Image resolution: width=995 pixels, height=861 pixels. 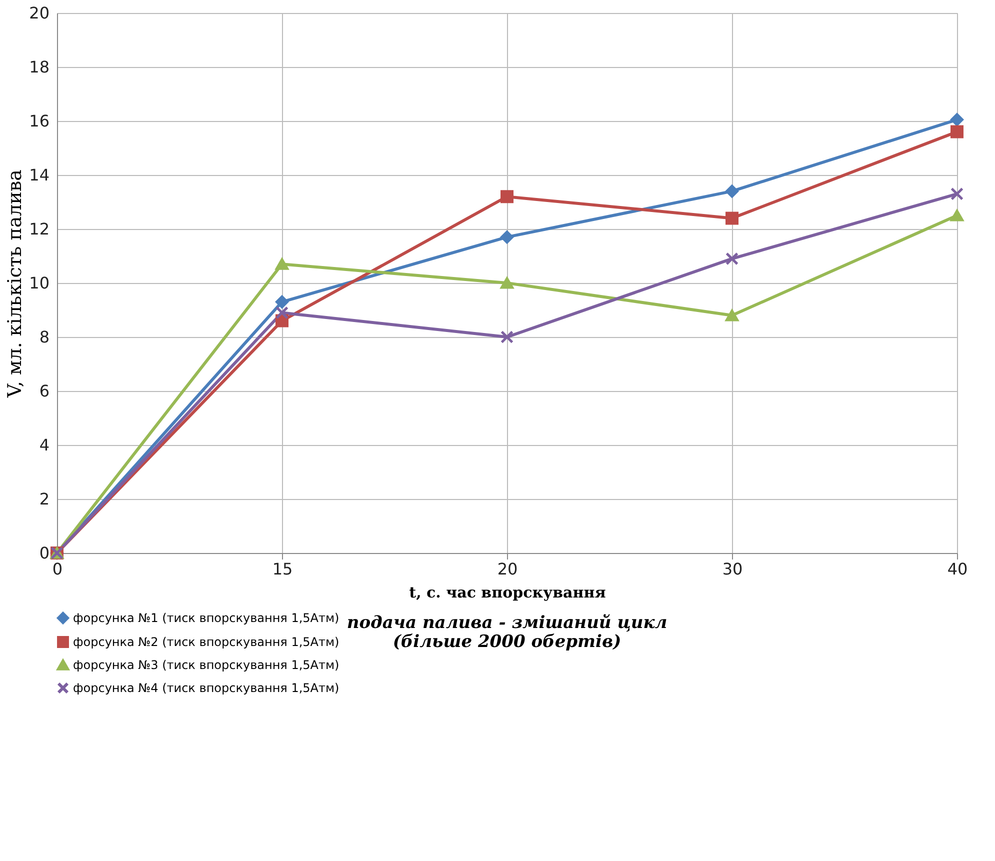 What do you see at coordinates (206, 665) in the screenshot?
I see `legend-label: форсунка №3 (тиск впорскування 1,5Атм)` at bounding box center [206, 665].